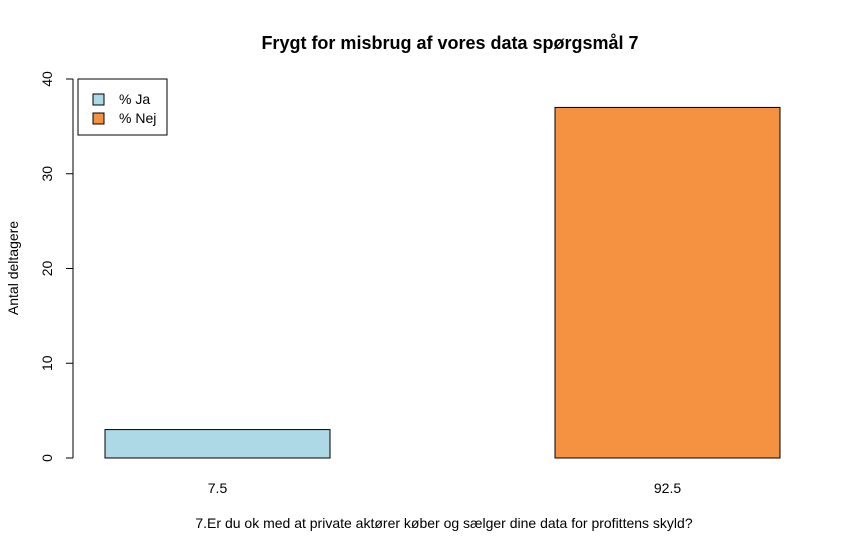  Describe the element at coordinates (13, 268) in the screenshot. I see `y-axis-label: Antal deltagere` at that location.